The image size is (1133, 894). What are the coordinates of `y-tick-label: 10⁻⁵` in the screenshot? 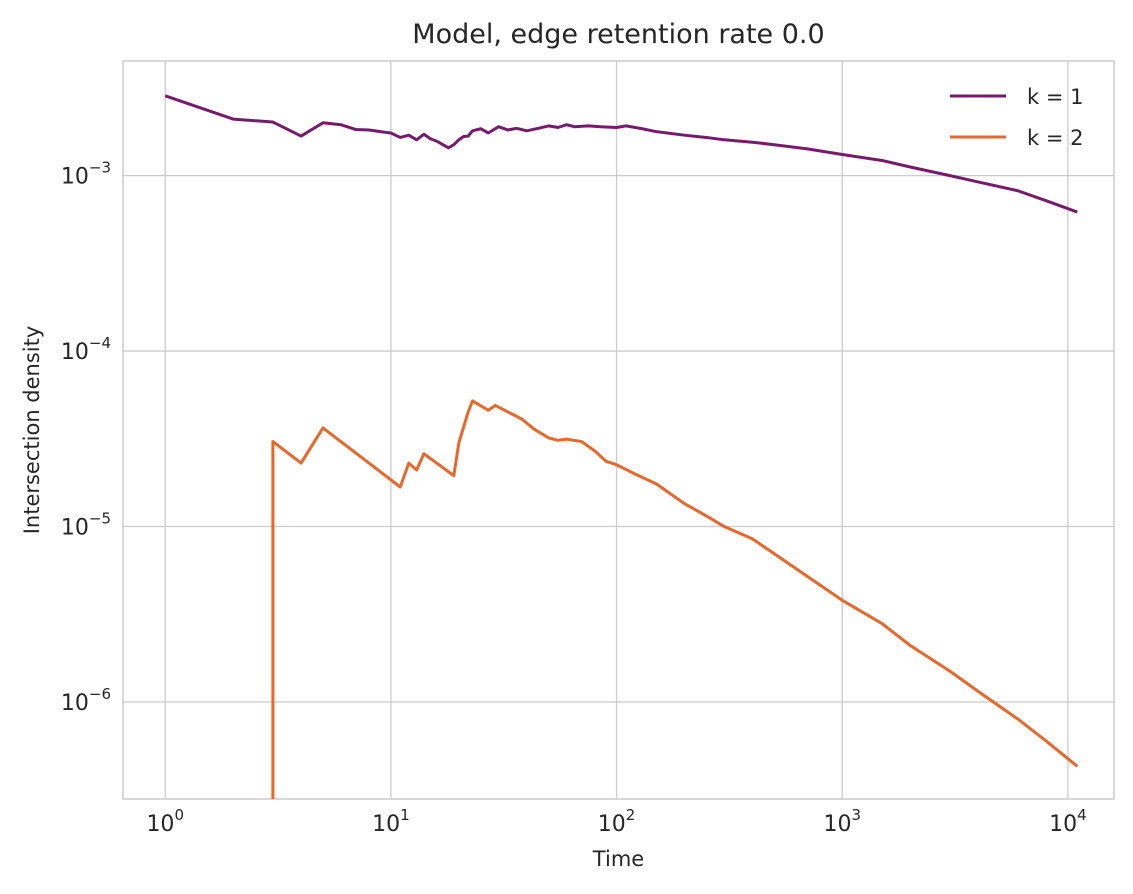 It's located at (86, 525).